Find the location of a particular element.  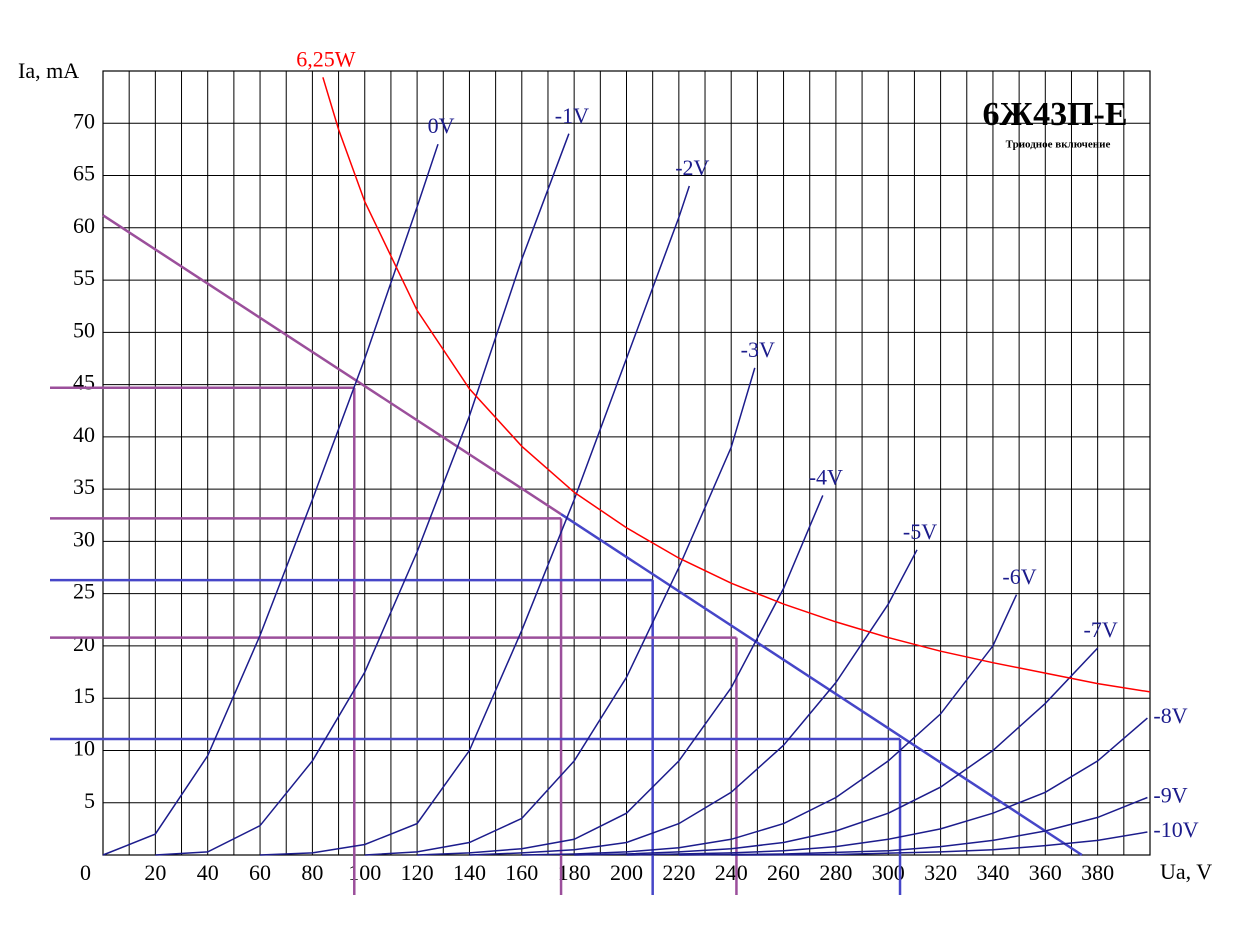

y-tick-label: 45 is located at coordinates (84, 382).